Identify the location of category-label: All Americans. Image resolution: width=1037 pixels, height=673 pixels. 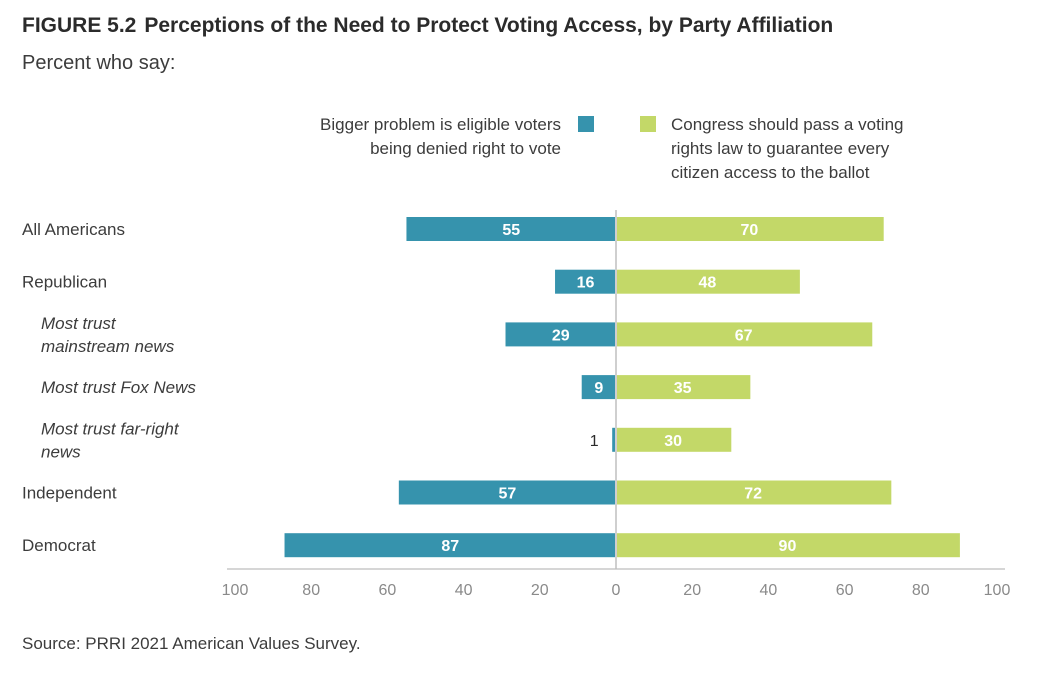
(73, 229).